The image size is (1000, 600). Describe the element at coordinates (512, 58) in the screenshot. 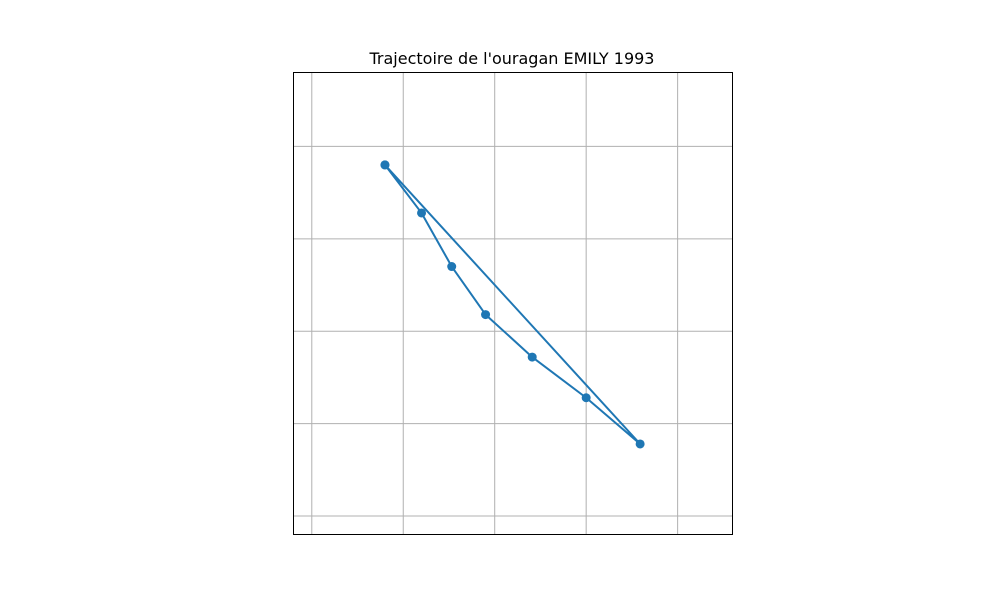

I see `chart-title: Trajectoire de l'ouragan EMILY 1993` at that location.